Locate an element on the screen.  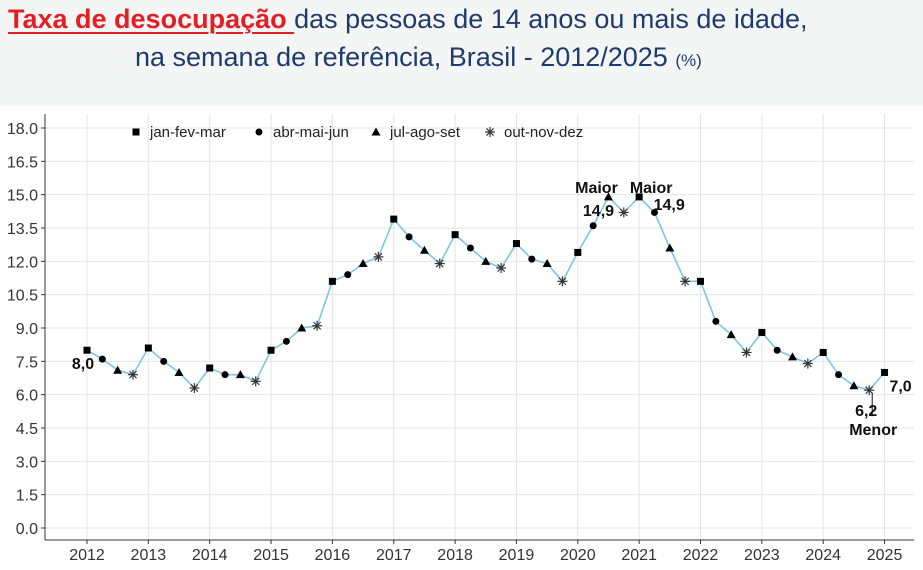
data-annotation: 7,0 is located at coordinates (900, 386).